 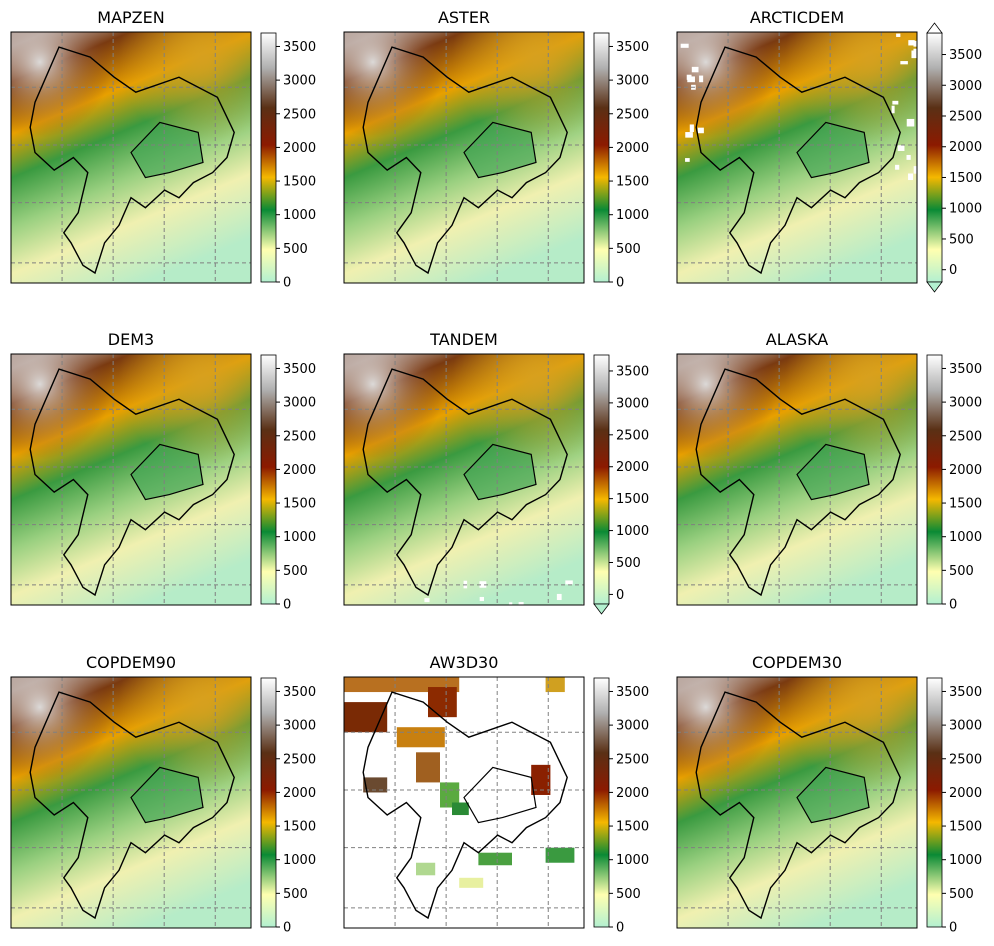 I want to click on panel-title: ASTER, so click(x=464, y=17).